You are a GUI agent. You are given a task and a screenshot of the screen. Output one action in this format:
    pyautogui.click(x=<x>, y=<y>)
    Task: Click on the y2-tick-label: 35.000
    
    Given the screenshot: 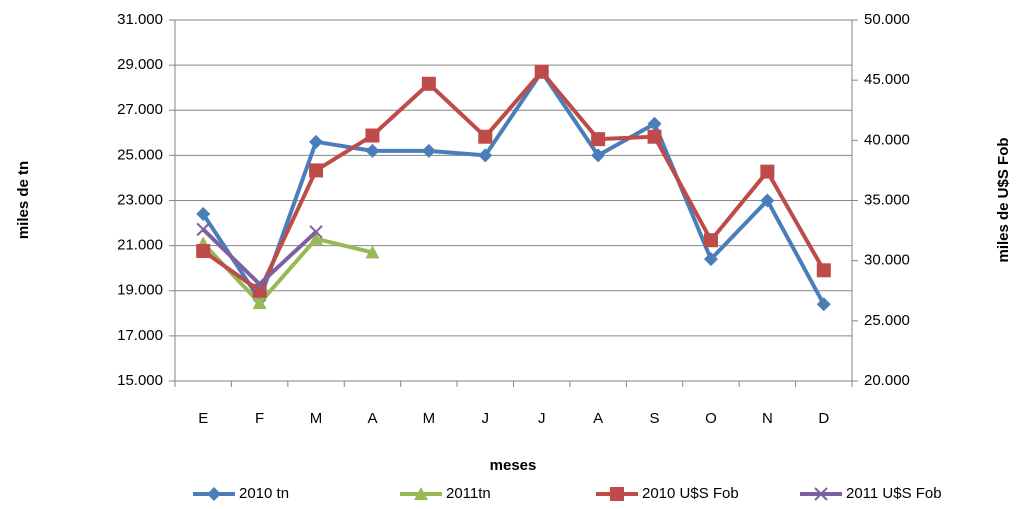 What is the action you would take?
    pyautogui.click(x=887, y=199)
    